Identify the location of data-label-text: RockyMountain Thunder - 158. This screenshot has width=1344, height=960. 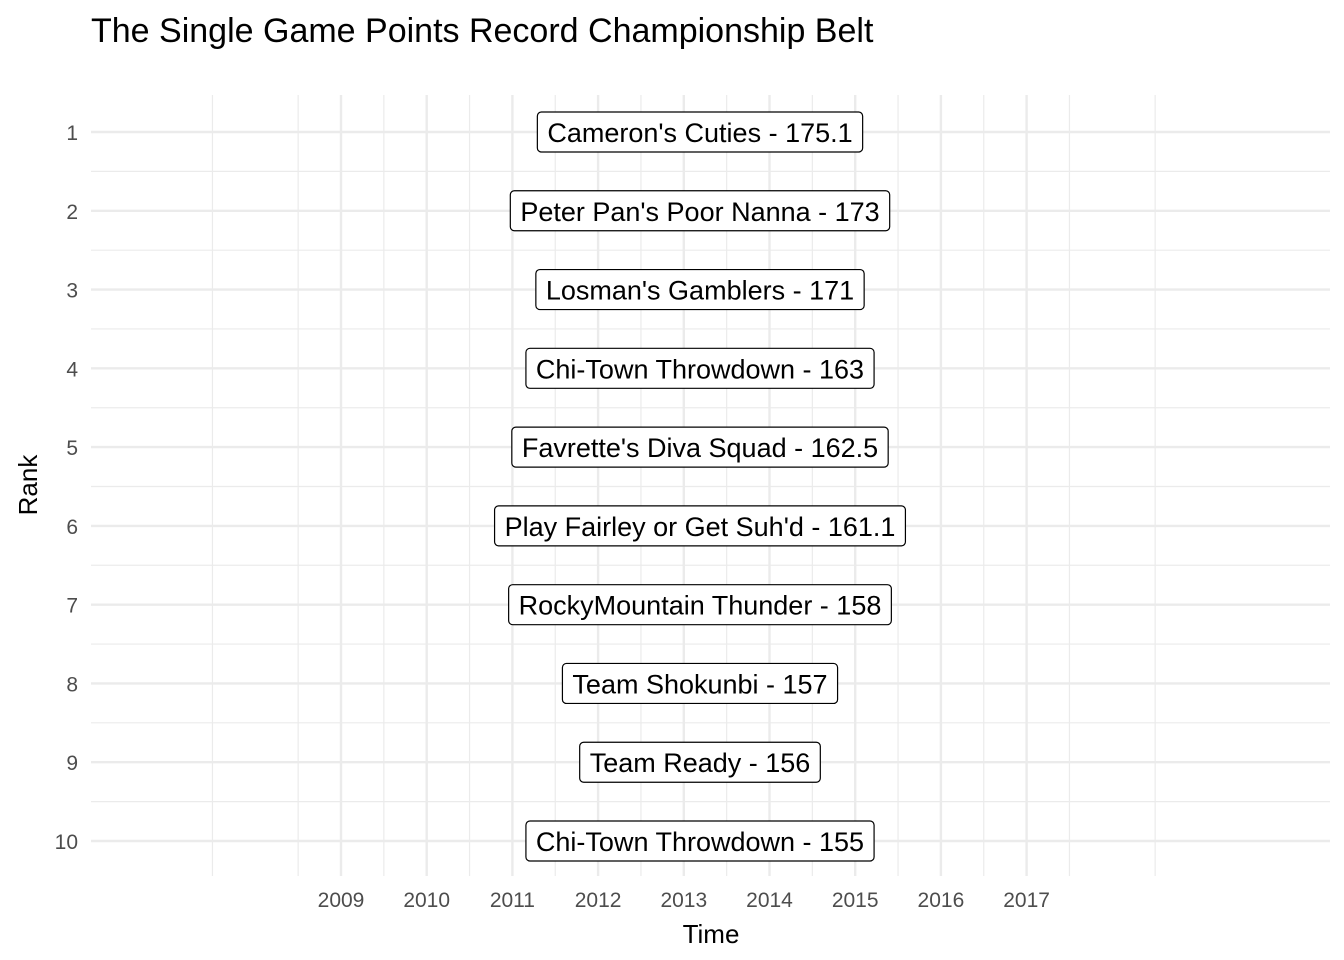
(700, 606).